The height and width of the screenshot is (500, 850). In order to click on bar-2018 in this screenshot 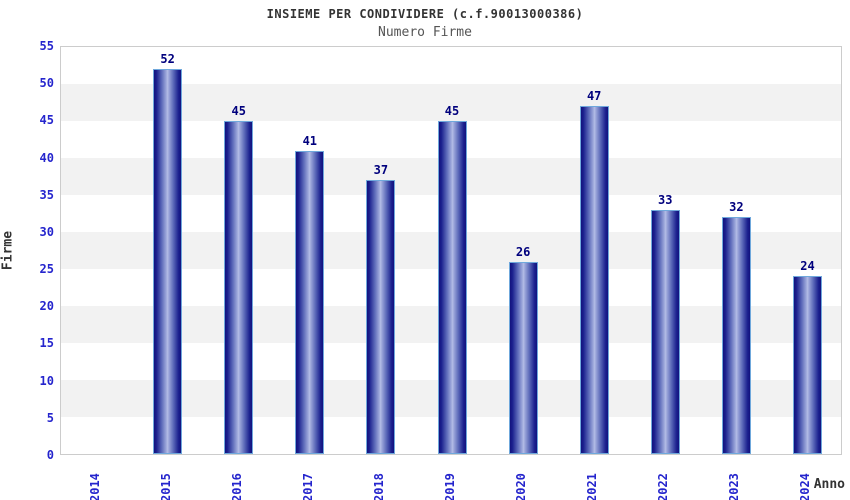, I will do `click(381, 317)`.